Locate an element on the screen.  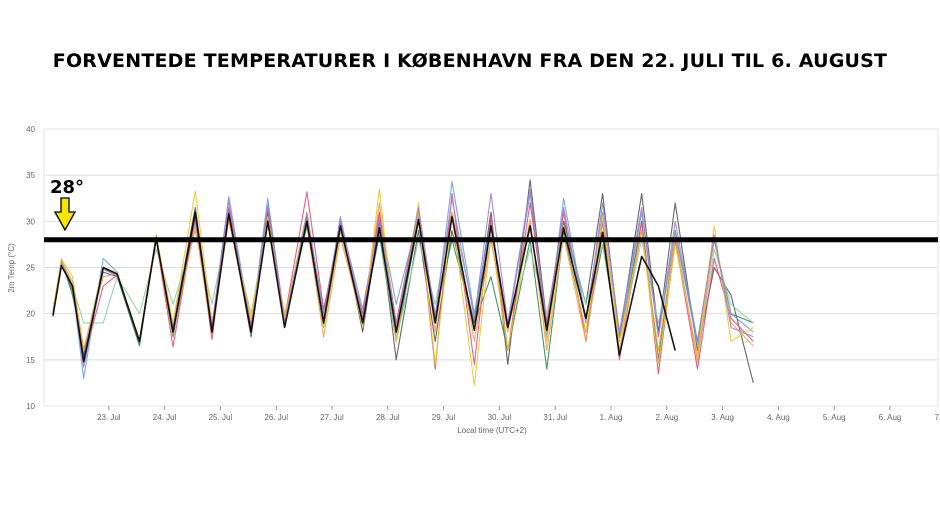
down-arrow-icon is located at coordinates (65, 214).